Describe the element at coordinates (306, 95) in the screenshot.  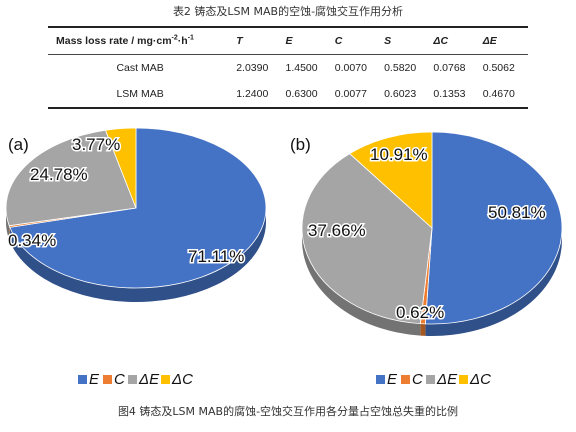
I see `table-cell: 0.6300` at that location.